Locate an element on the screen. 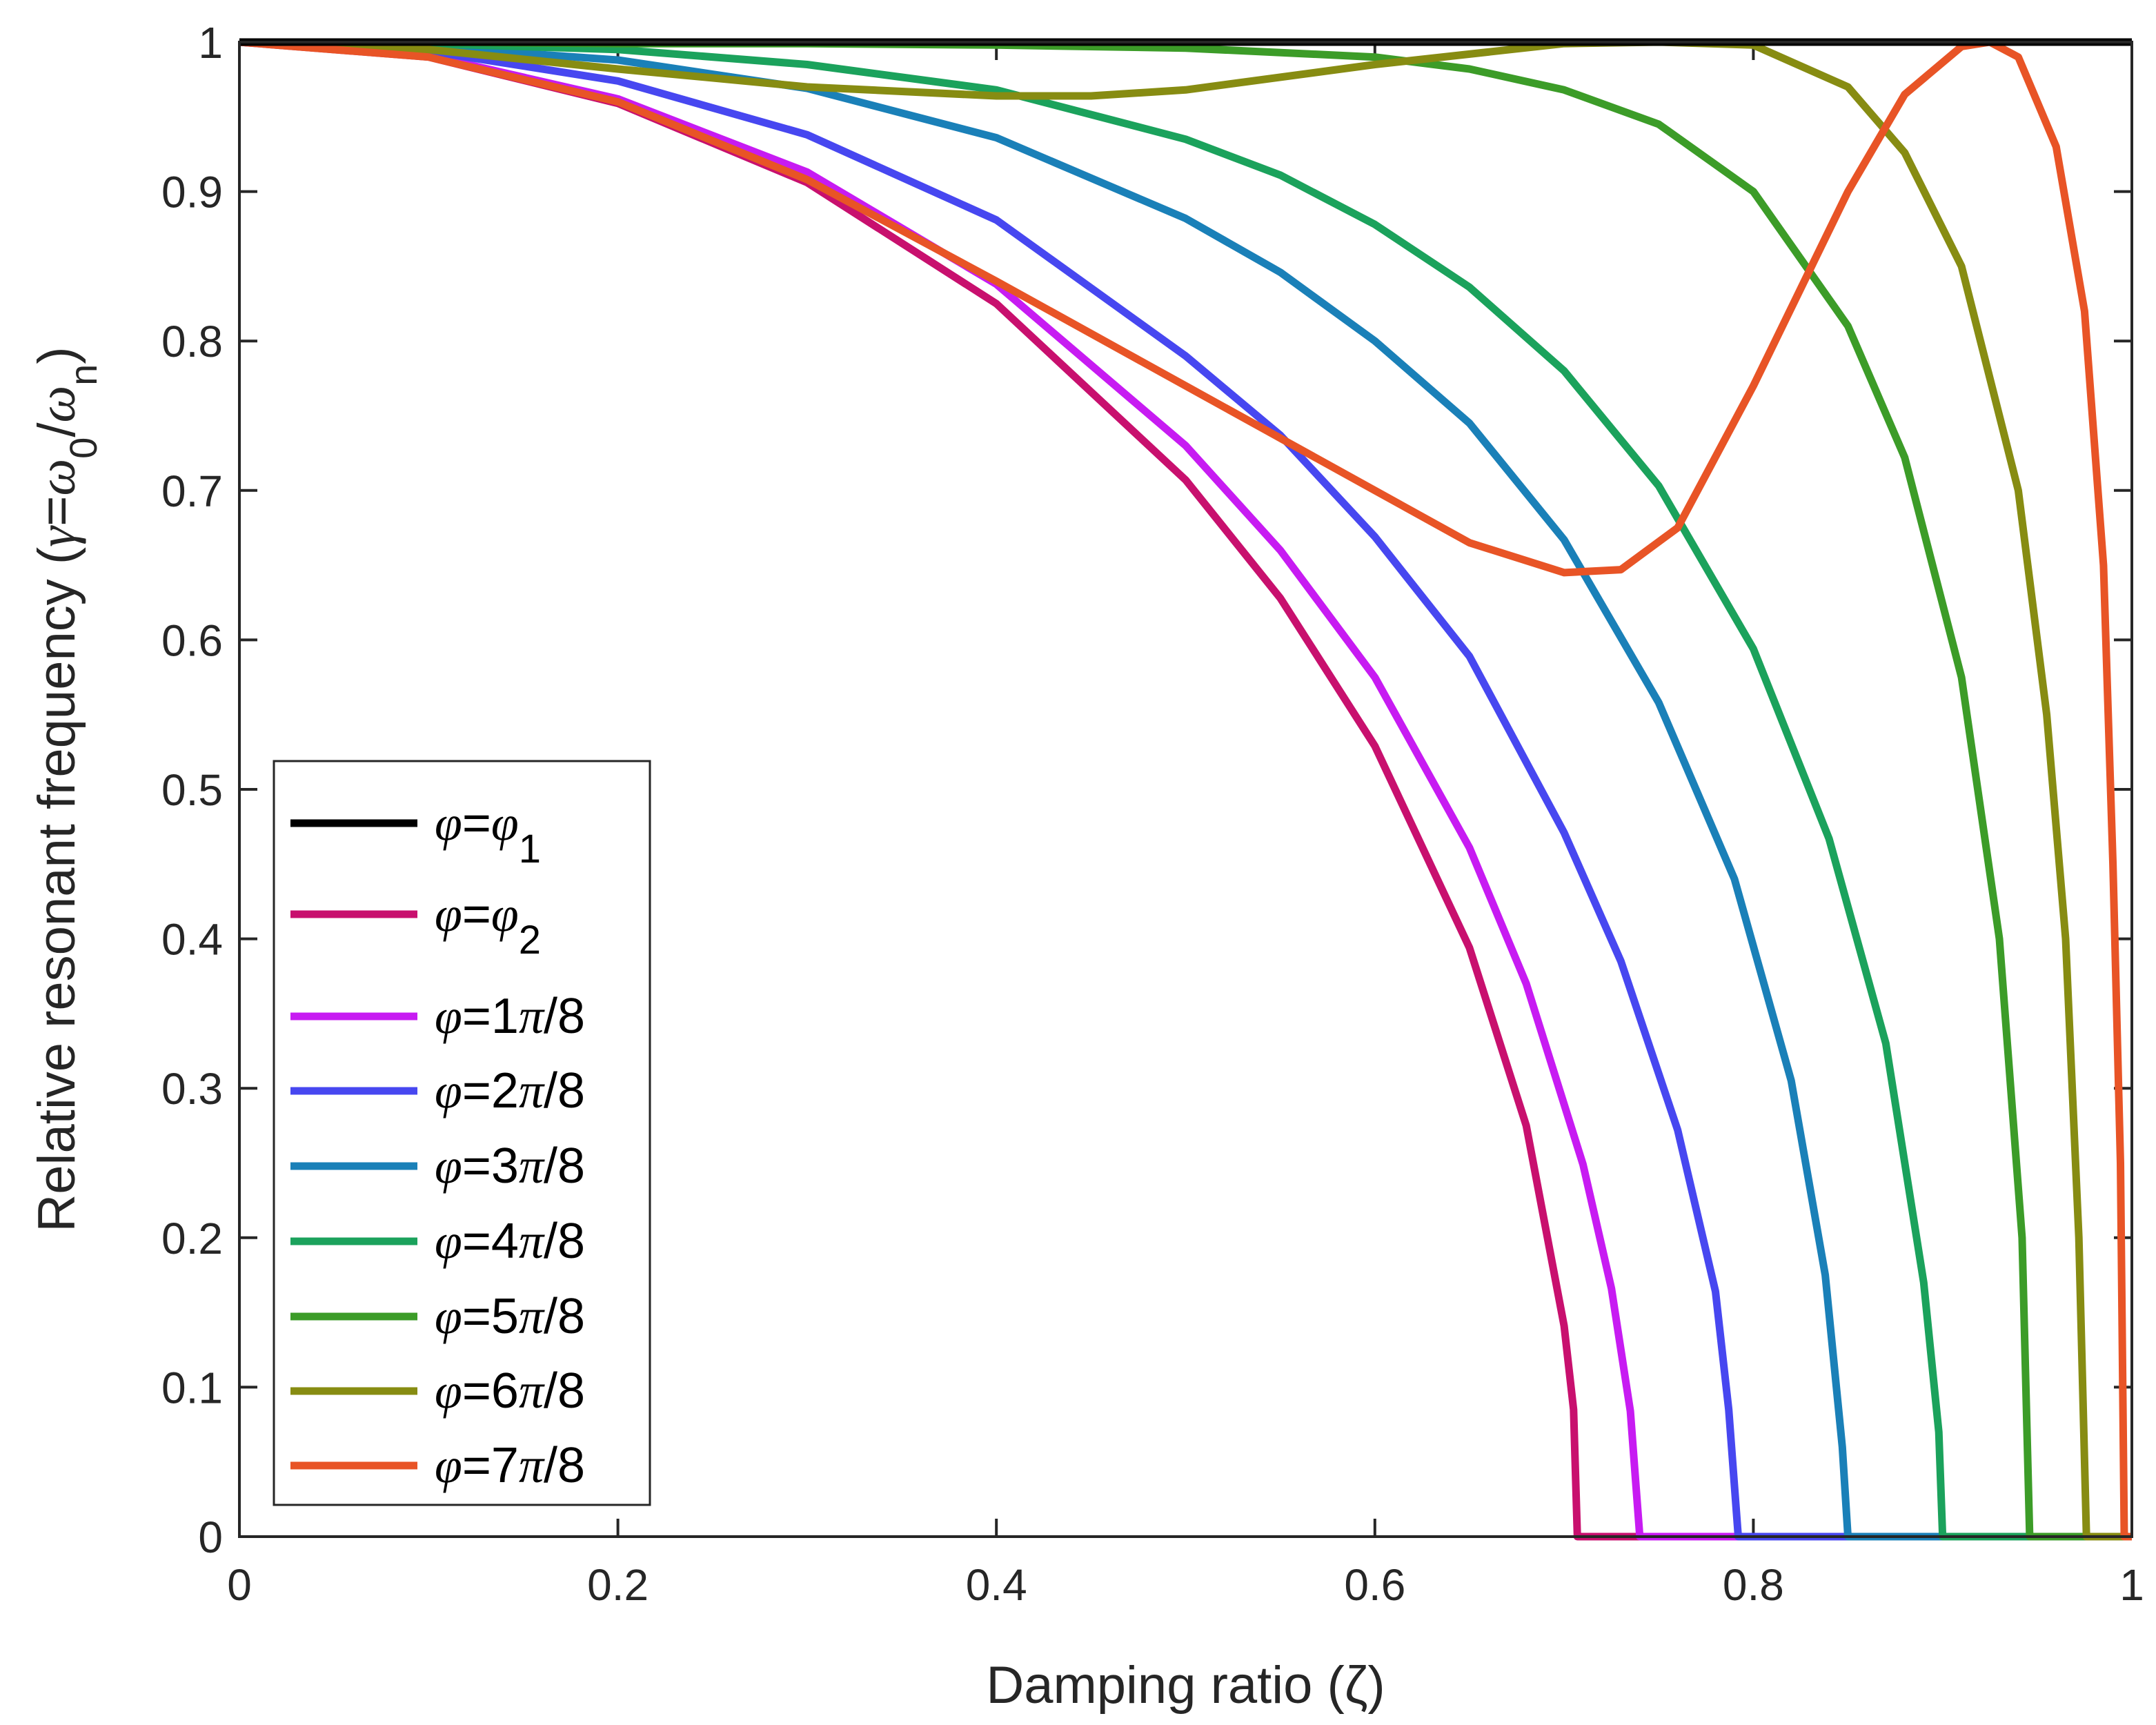 This screenshot has width=2156, height=1725. y-tick-label: 0.5 is located at coordinates (192, 790).